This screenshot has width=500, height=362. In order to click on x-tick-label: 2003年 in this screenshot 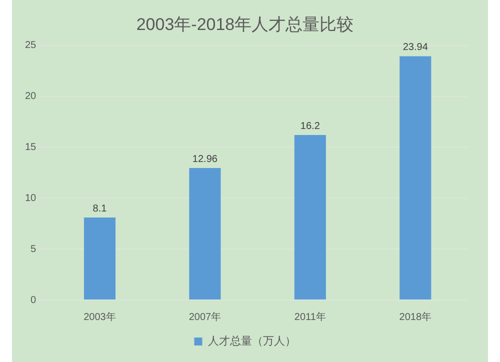, I will do `click(100, 316)`.